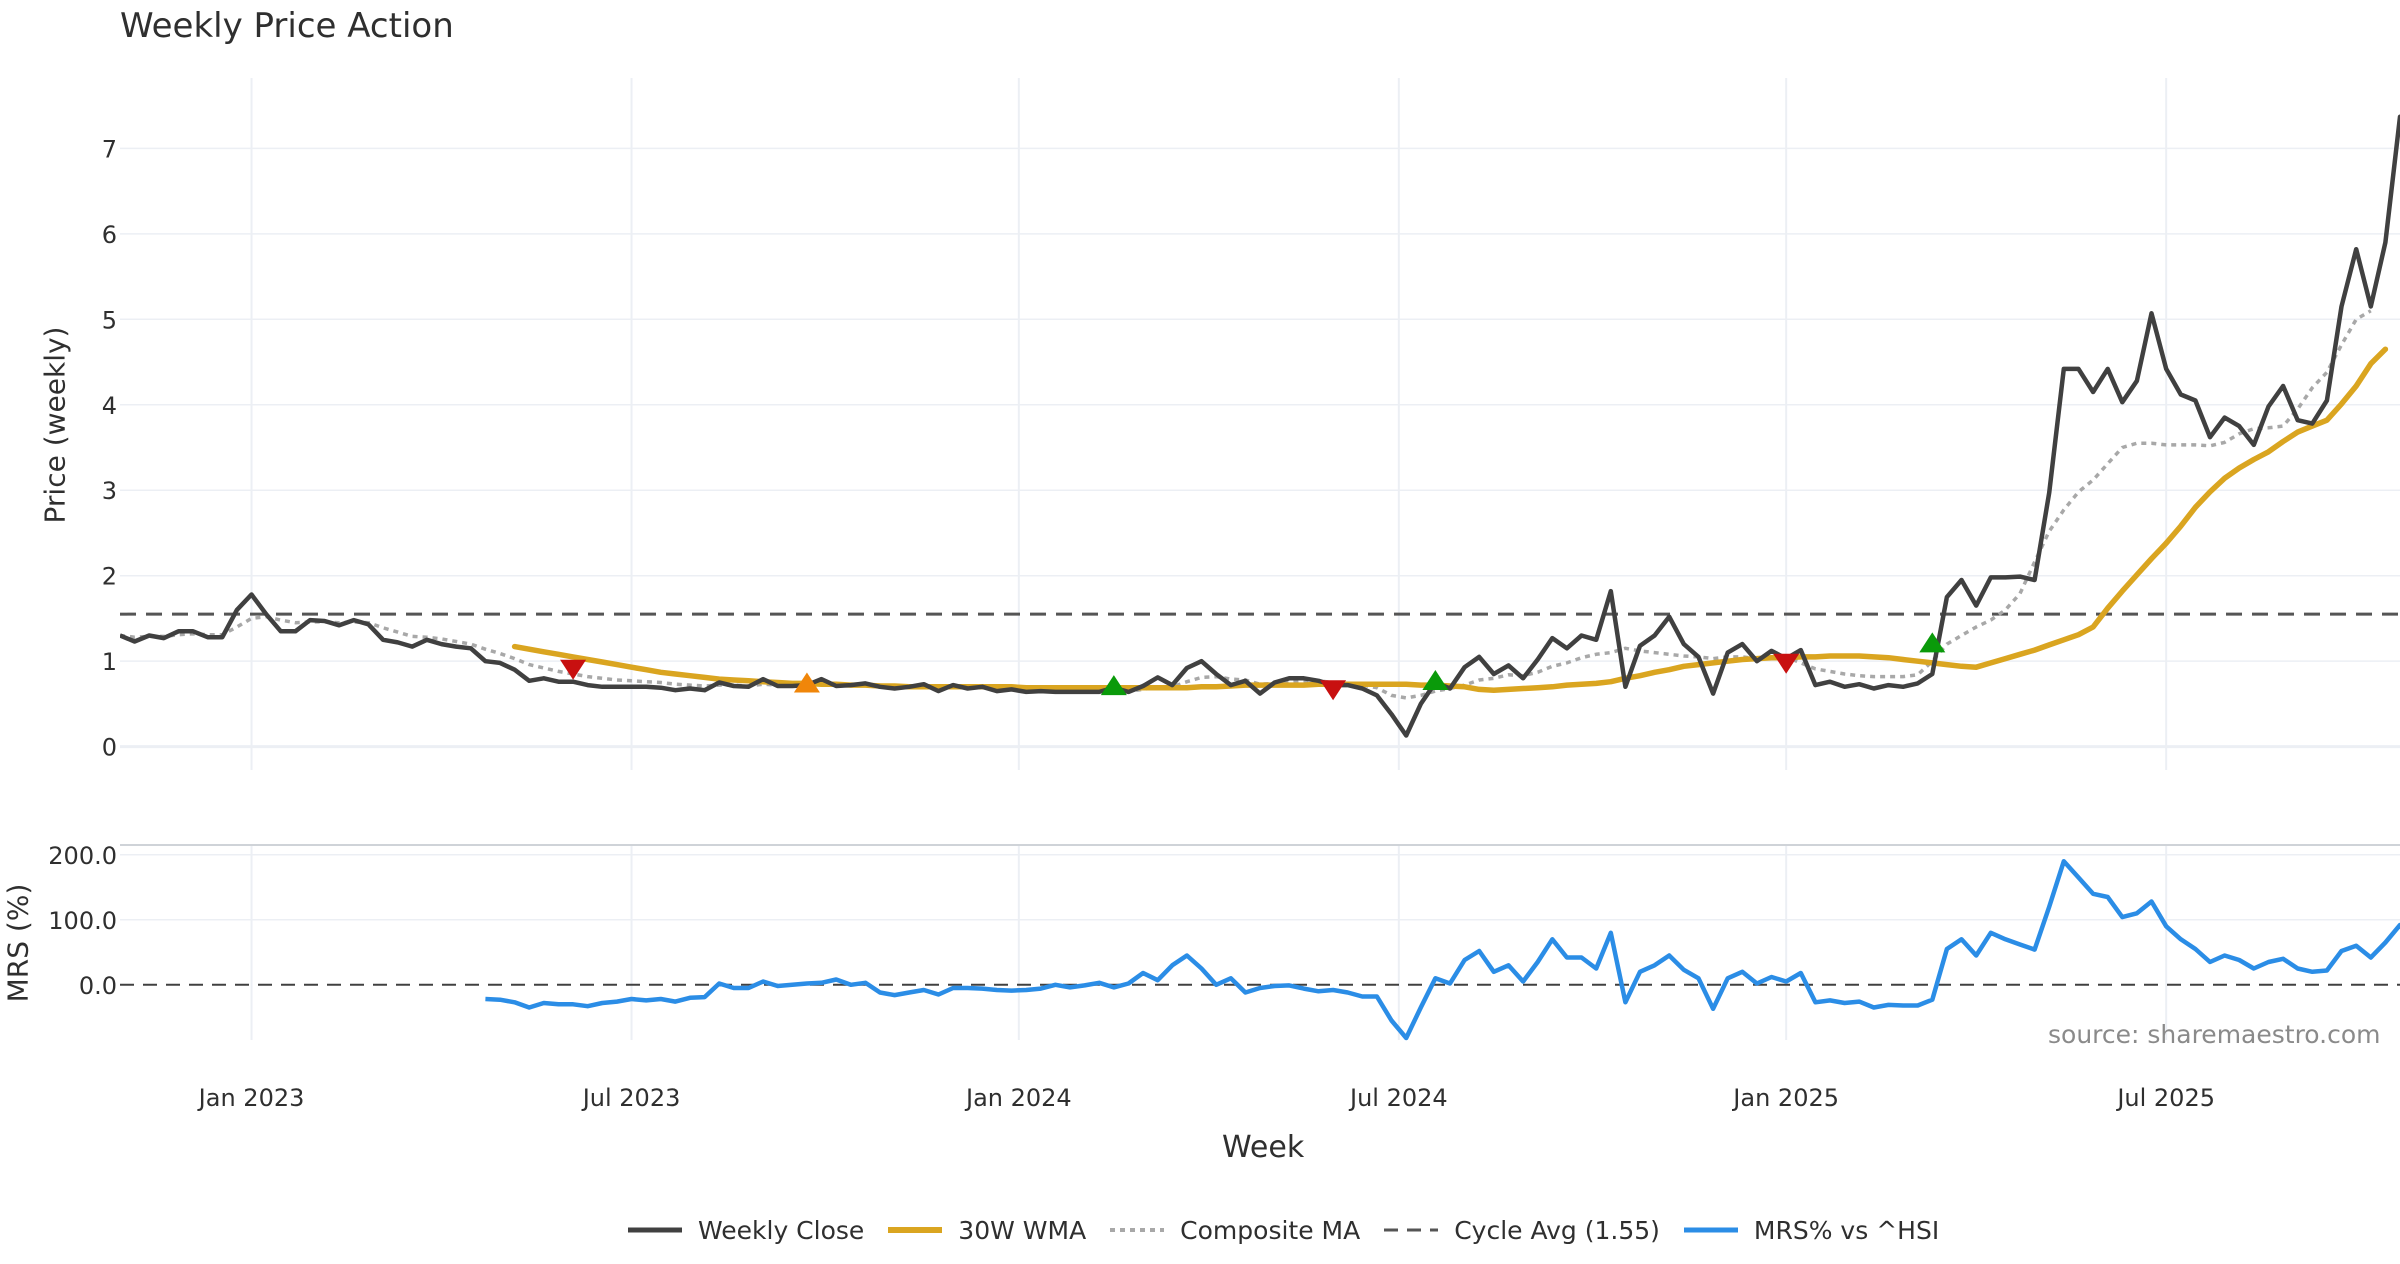  I want to click on legend-item-composite-ma: Composite MA, so click(1234, 1230).